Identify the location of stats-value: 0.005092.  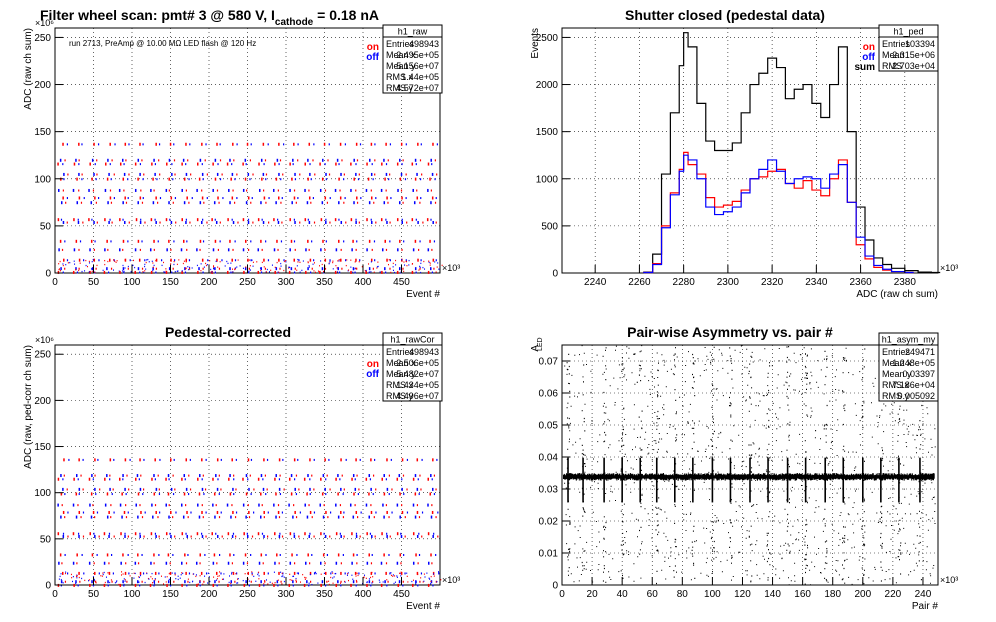
(916, 396).